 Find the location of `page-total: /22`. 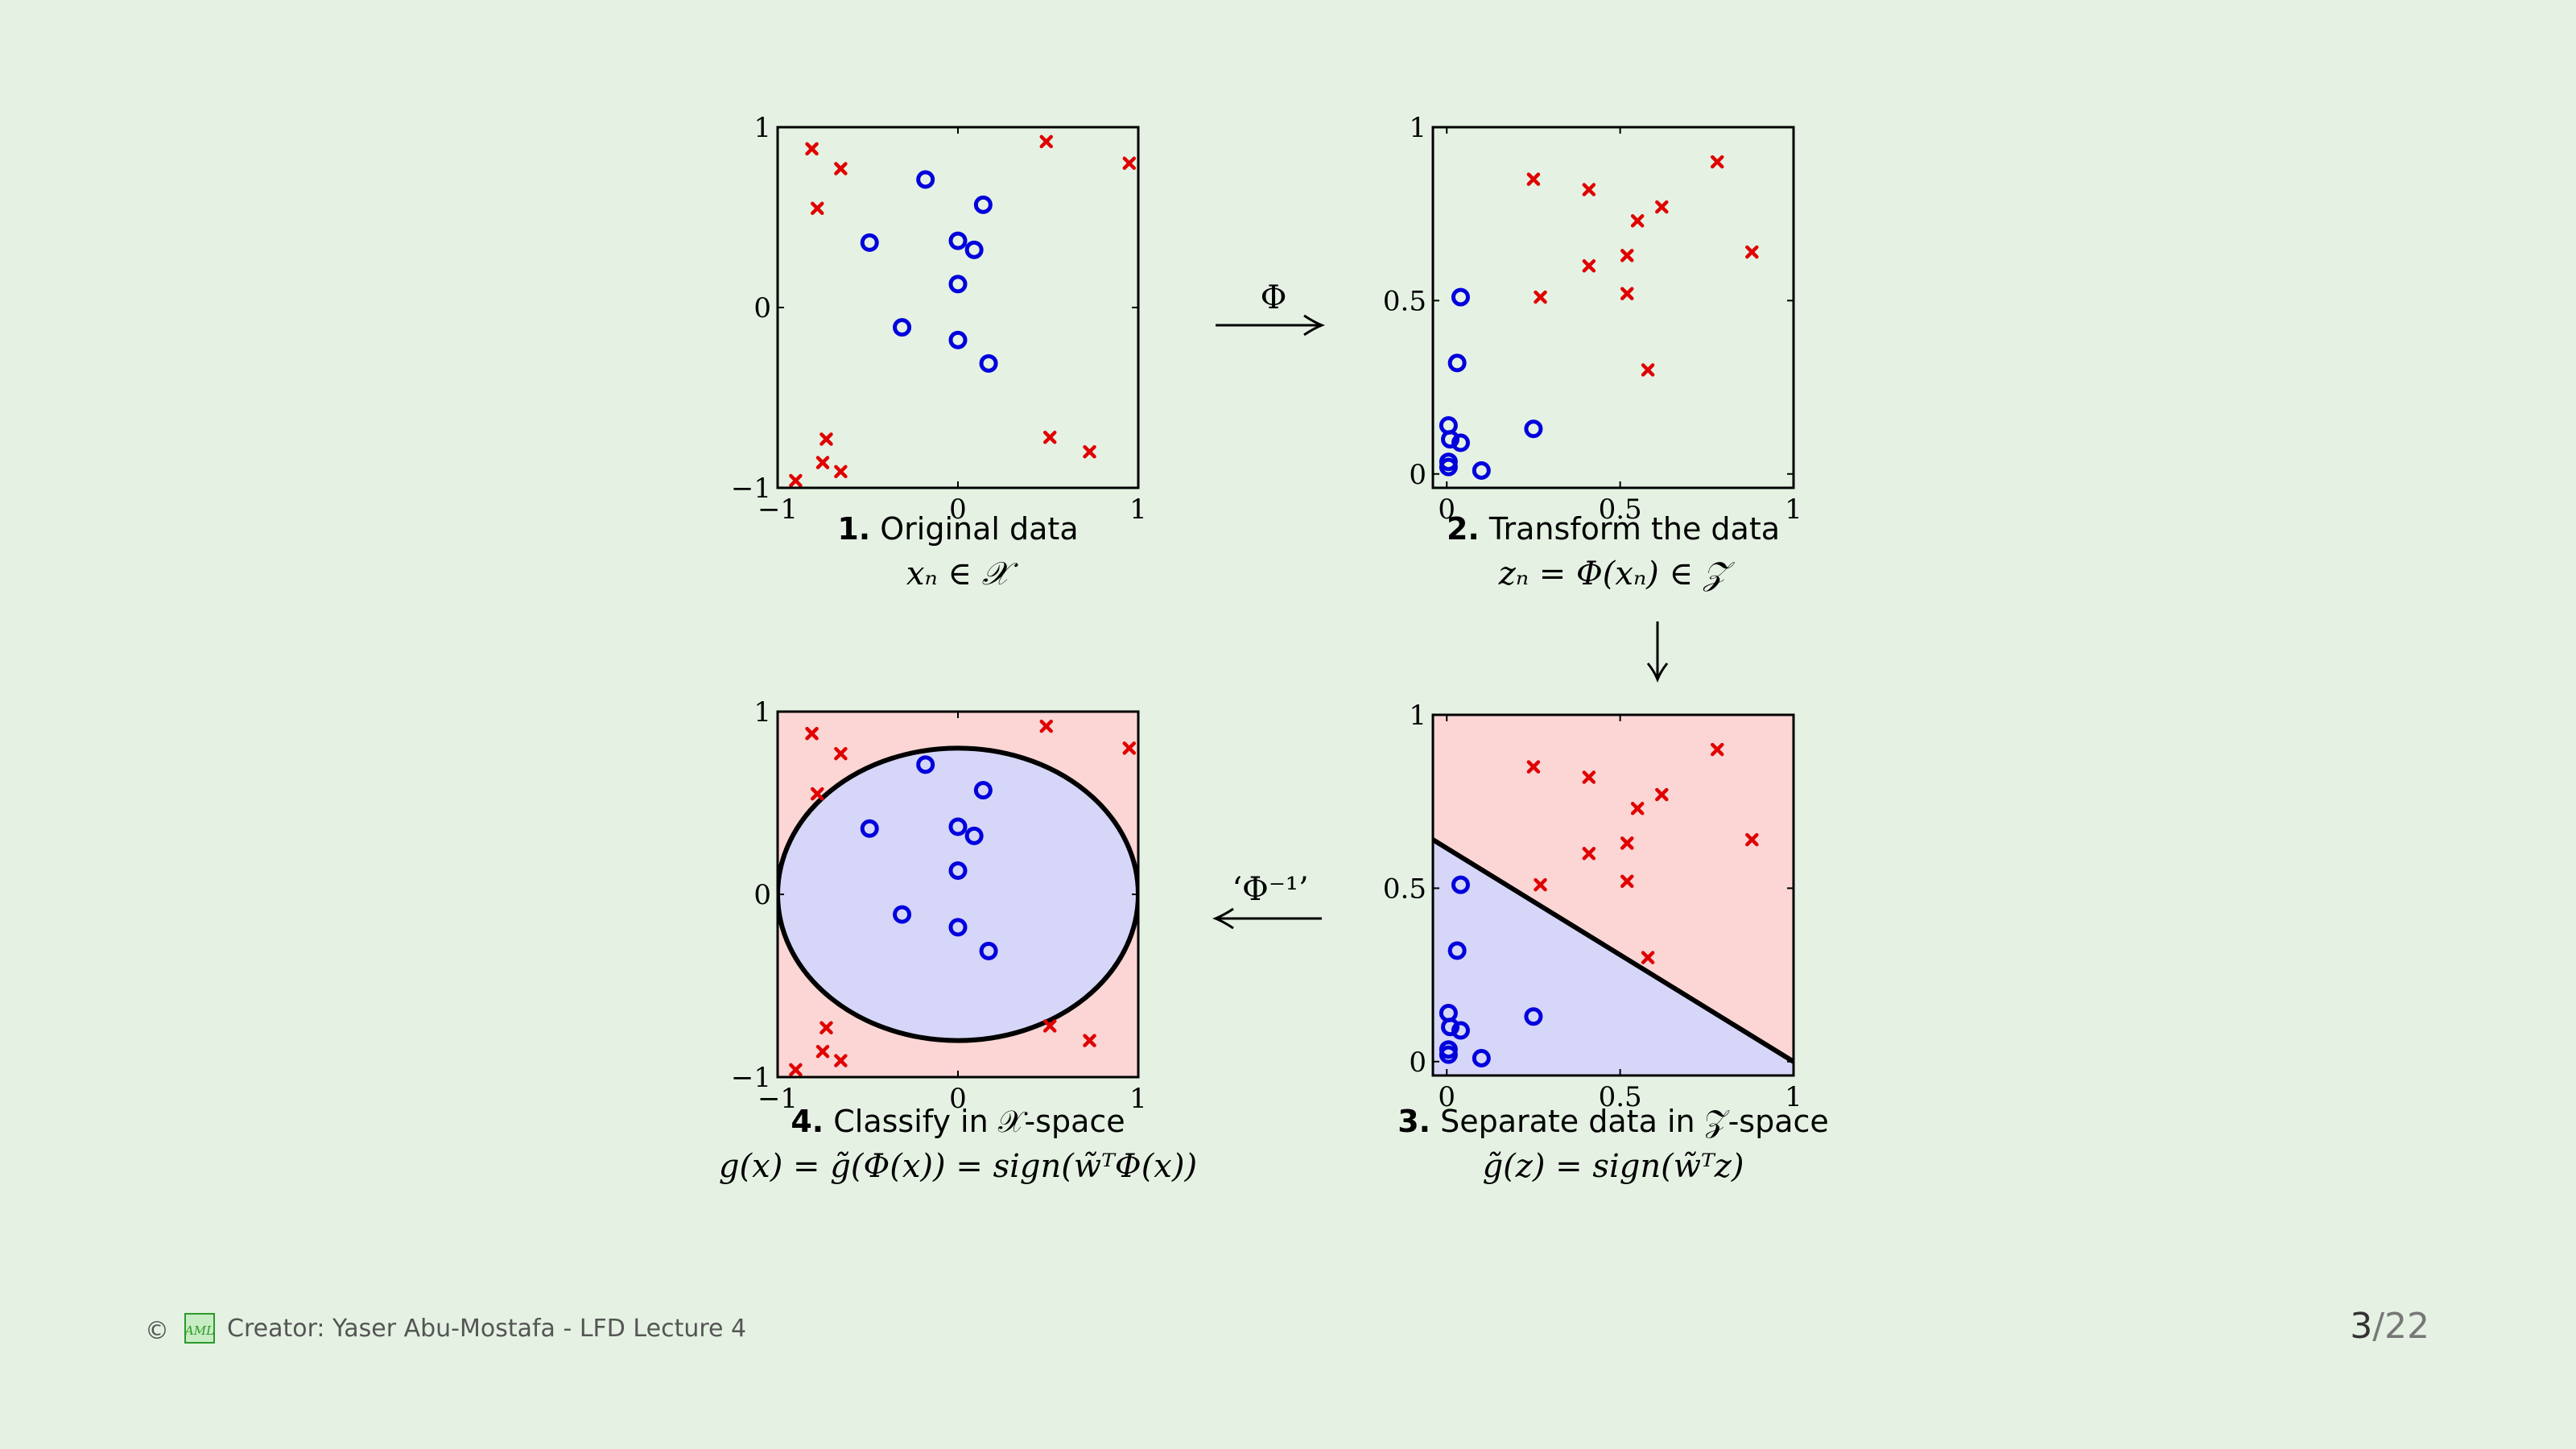

page-total: /22 is located at coordinates (2400, 1326).